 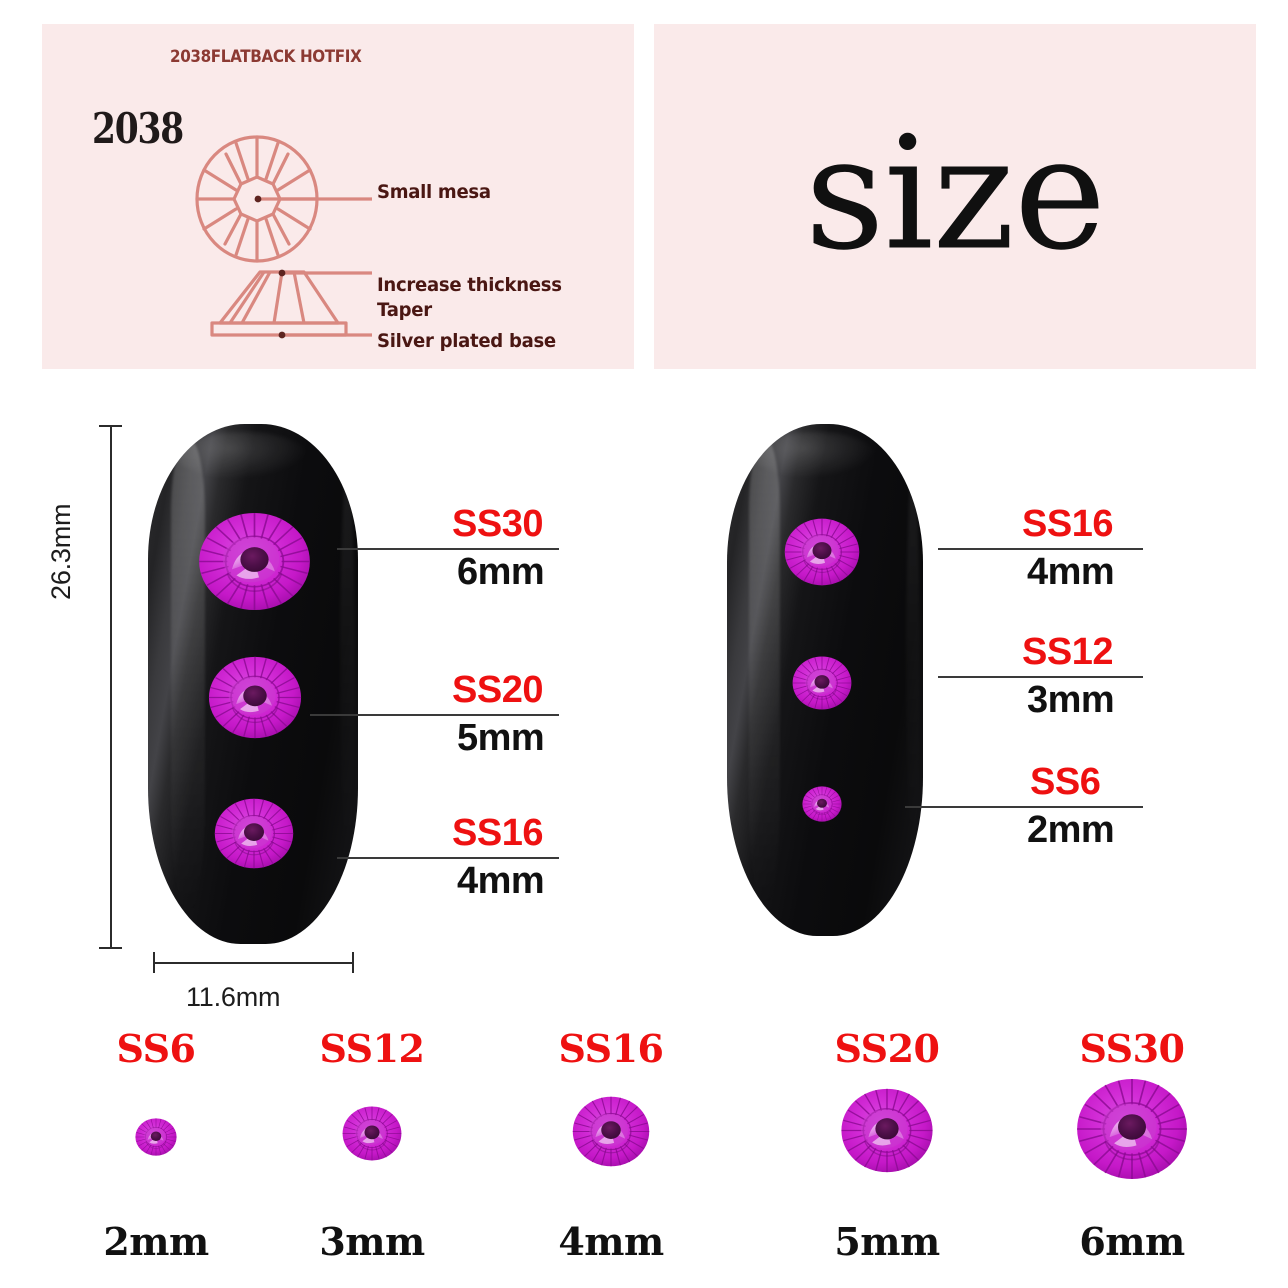 I want to click on size-item-ss30: SS30 6mm, so click(x=1132, y=1154).